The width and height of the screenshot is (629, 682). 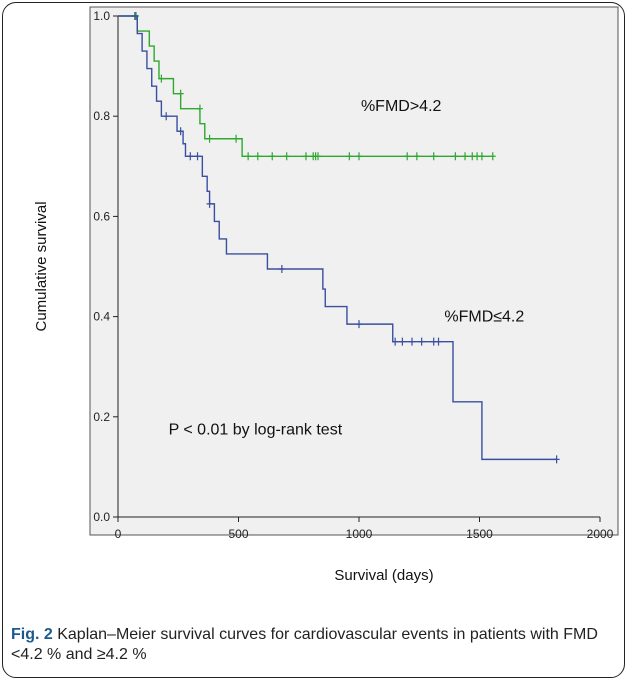 What do you see at coordinates (118, 534) in the screenshot?
I see `x-tick-label: 0` at bounding box center [118, 534].